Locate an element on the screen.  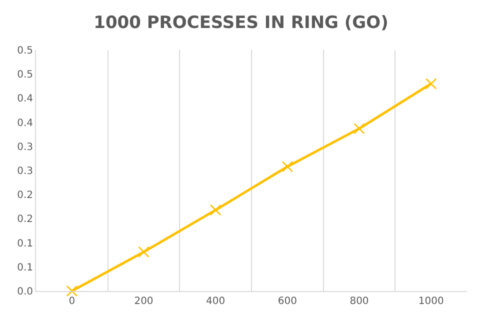
x-tick-label: 0 is located at coordinates (72, 301).